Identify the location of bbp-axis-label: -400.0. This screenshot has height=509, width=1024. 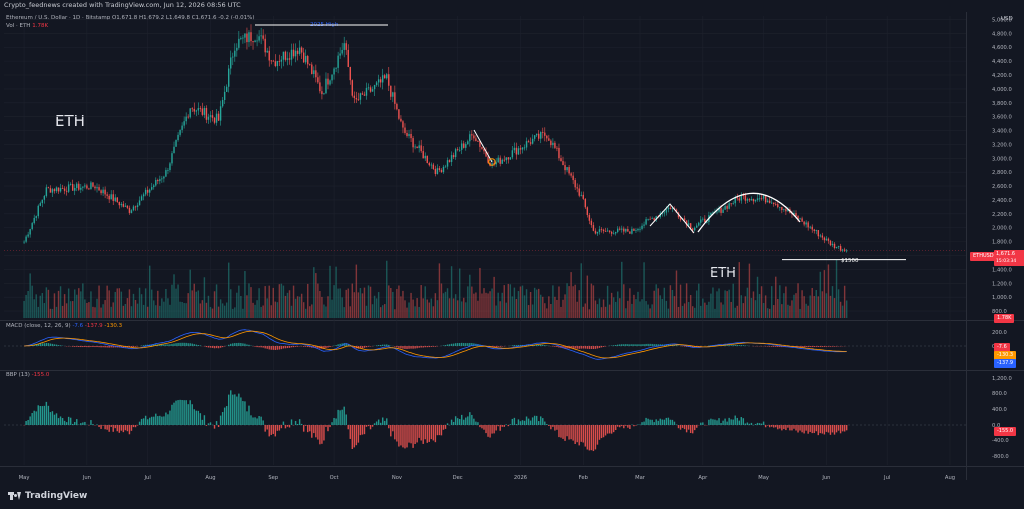
(1000, 441).